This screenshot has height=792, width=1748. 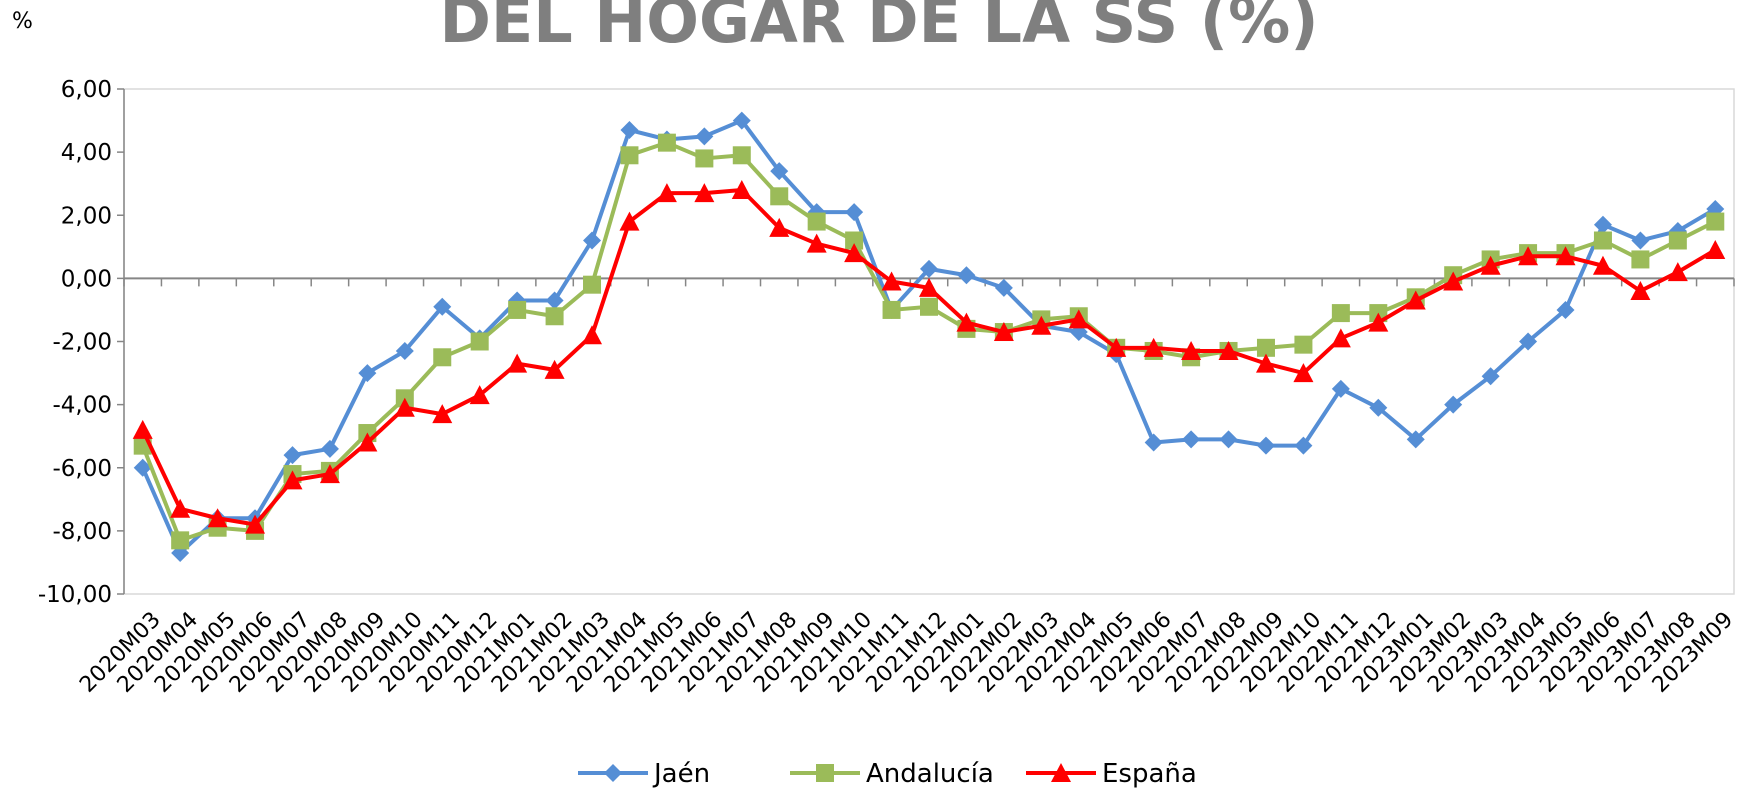 I want to click on legend-label: España, so click(x=1149, y=774).